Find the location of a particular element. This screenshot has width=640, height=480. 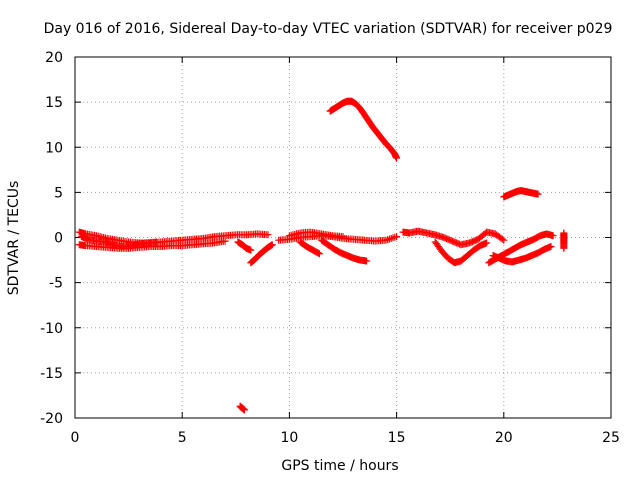

y-tick-label: 5 is located at coordinates (58, 193).